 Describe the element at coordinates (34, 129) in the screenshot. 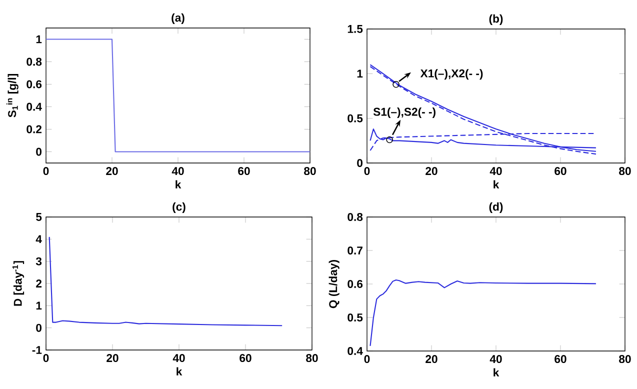

I see `y-tick-label: 0.2` at that location.